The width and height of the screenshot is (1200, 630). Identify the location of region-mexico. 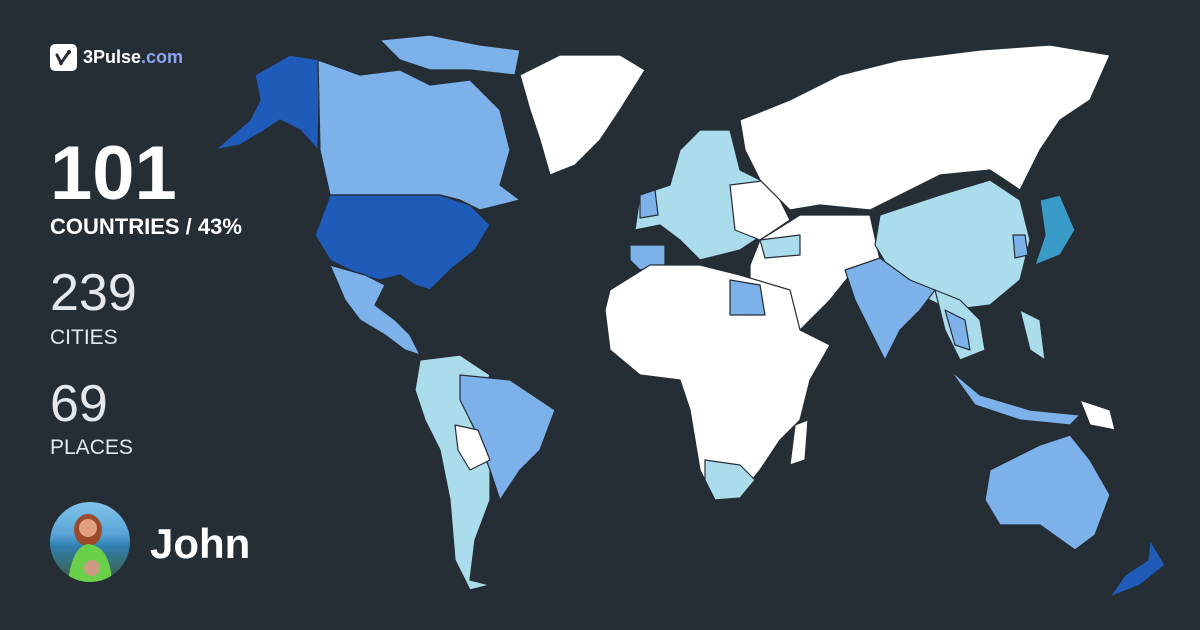
(375, 310).